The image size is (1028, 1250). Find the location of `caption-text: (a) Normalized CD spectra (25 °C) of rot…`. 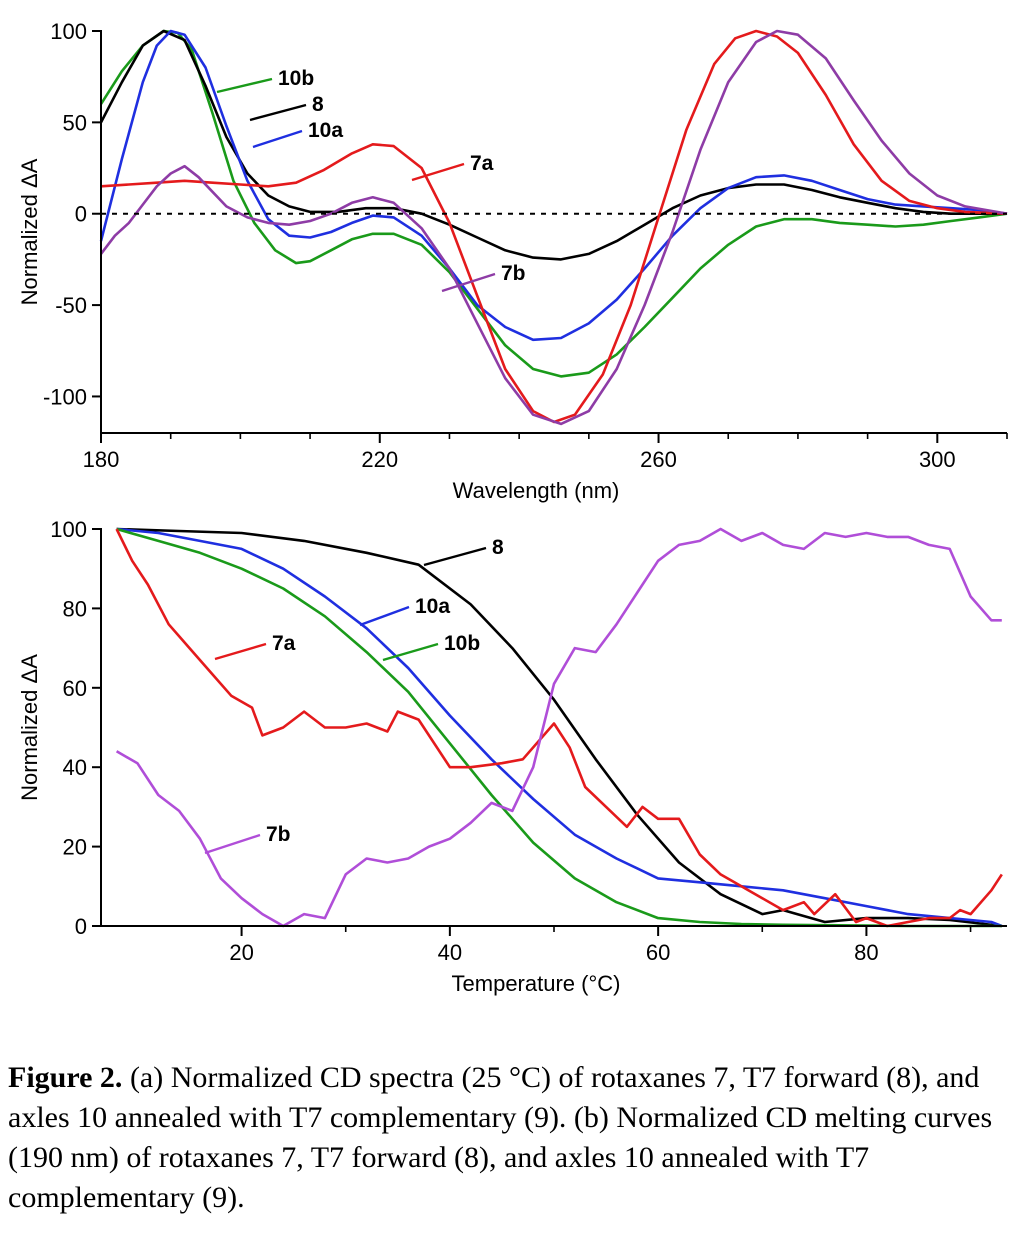

caption-text: (a) Normalized CD spectra (25 °C) of rot… is located at coordinates (500, 1137).